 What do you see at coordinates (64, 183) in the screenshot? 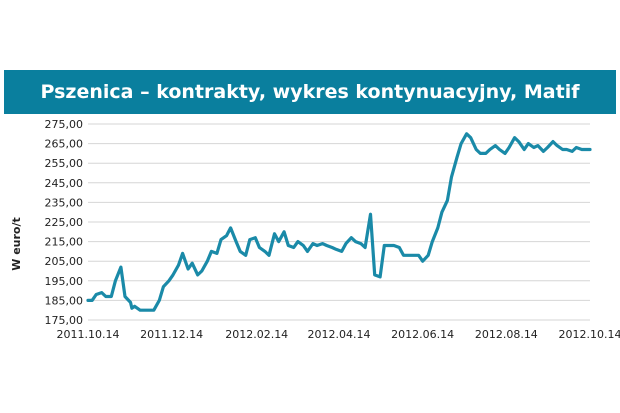
I see `y-tick-label: 245,00` at bounding box center [64, 183].